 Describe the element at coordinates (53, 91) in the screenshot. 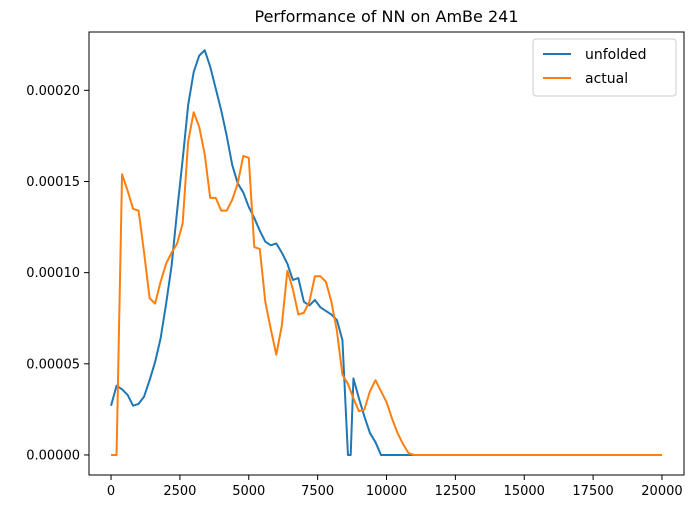

I see `y-tick-label: 0.00020` at that location.